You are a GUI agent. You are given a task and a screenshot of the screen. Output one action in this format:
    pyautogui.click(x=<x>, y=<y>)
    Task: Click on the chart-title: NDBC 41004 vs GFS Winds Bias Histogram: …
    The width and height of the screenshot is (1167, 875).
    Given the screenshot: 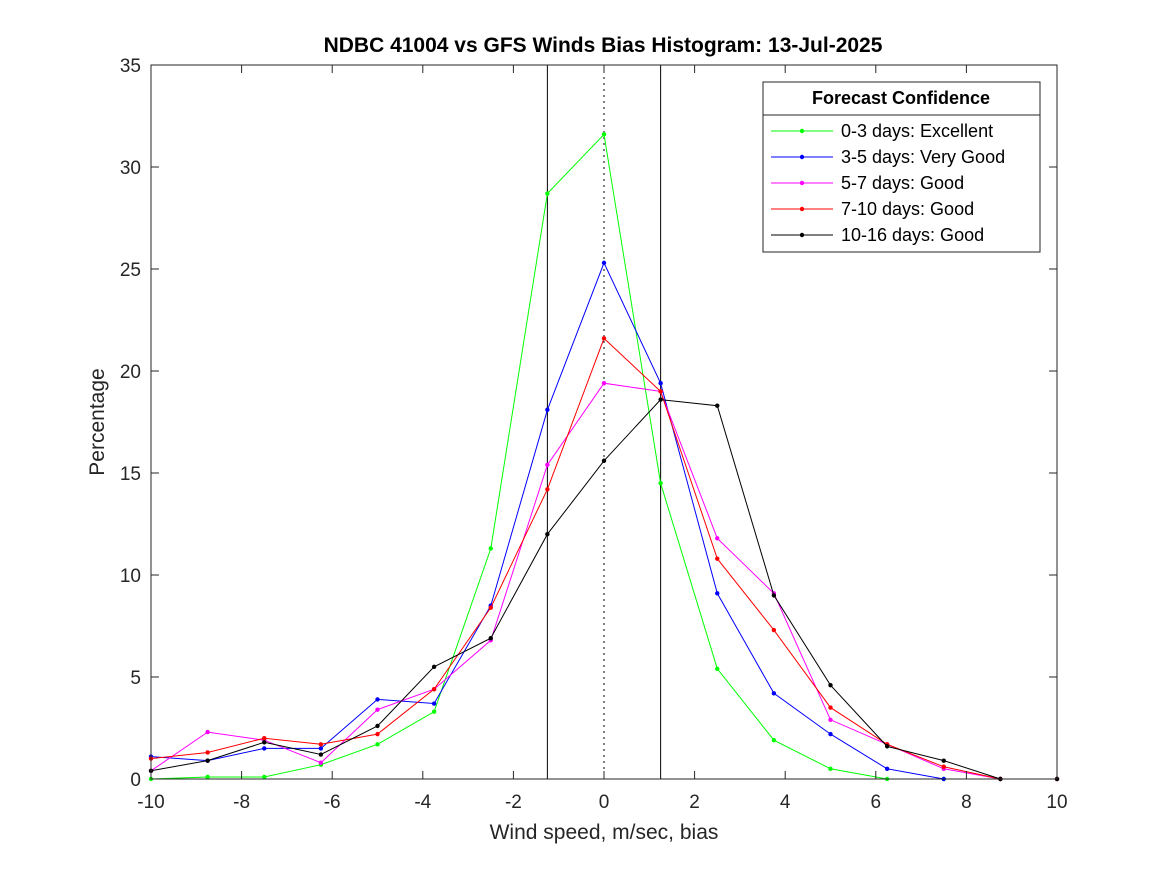 What is the action you would take?
    pyautogui.click(x=603, y=45)
    